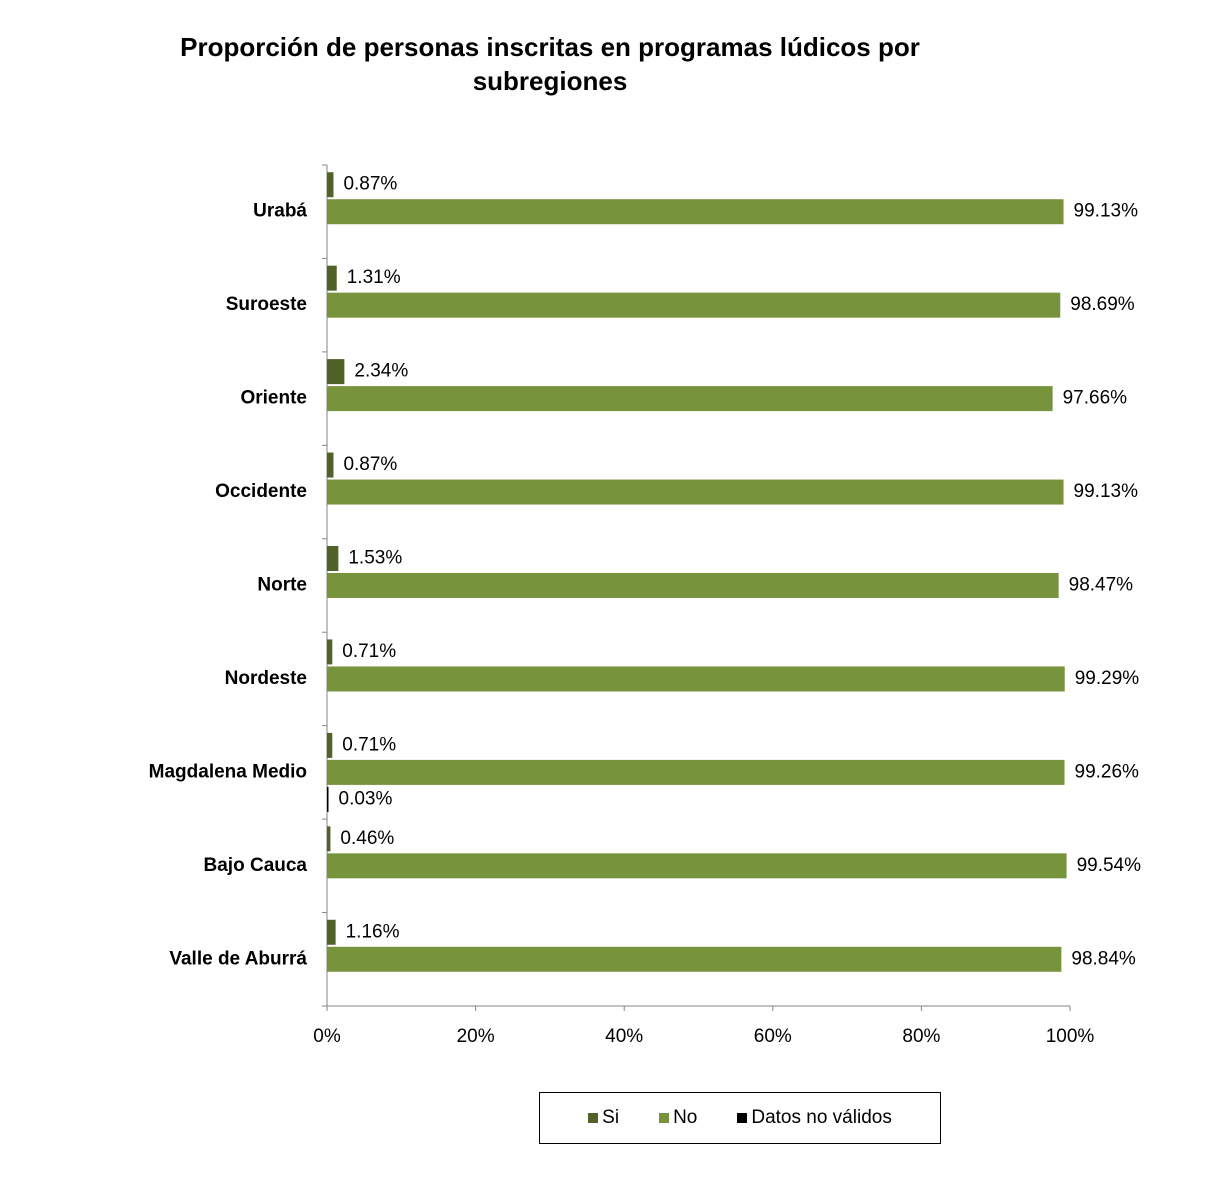 Image resolution: width=1223 pixels, height=1181 pixels. What do you see at coordinates (1107, 771) in the screenshot?
I see `data-label: 99.26%` at bounding box center [1107, 771].